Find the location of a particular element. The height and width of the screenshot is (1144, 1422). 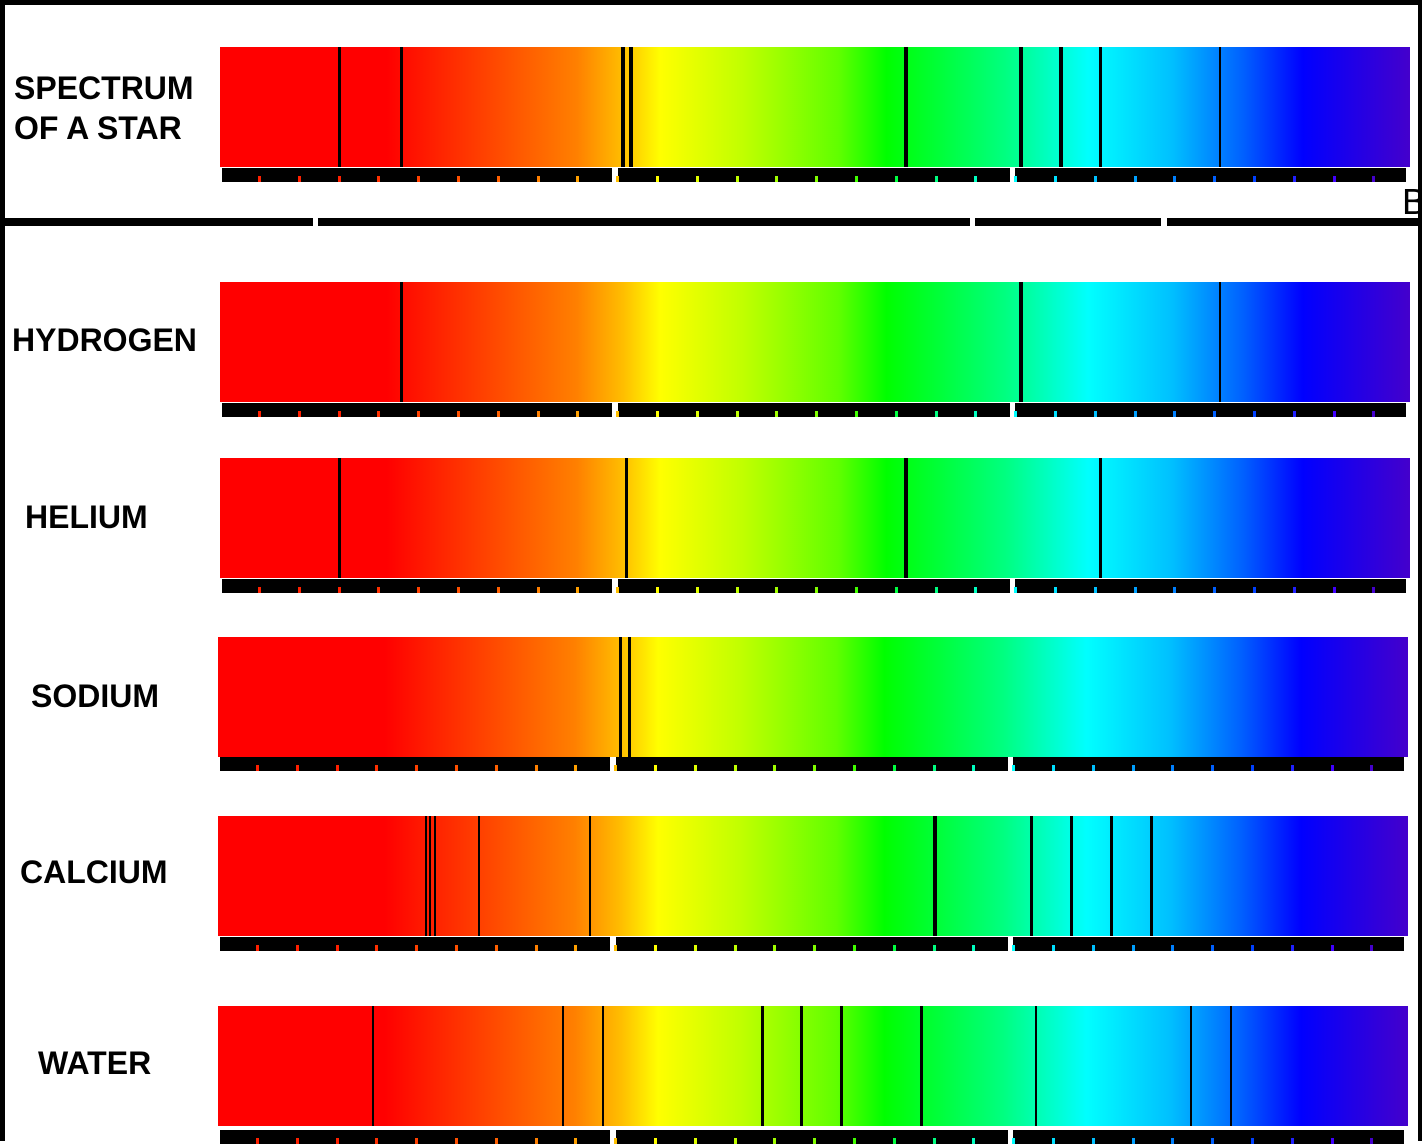

spectrum-helium is located at coordinates (815, 518).